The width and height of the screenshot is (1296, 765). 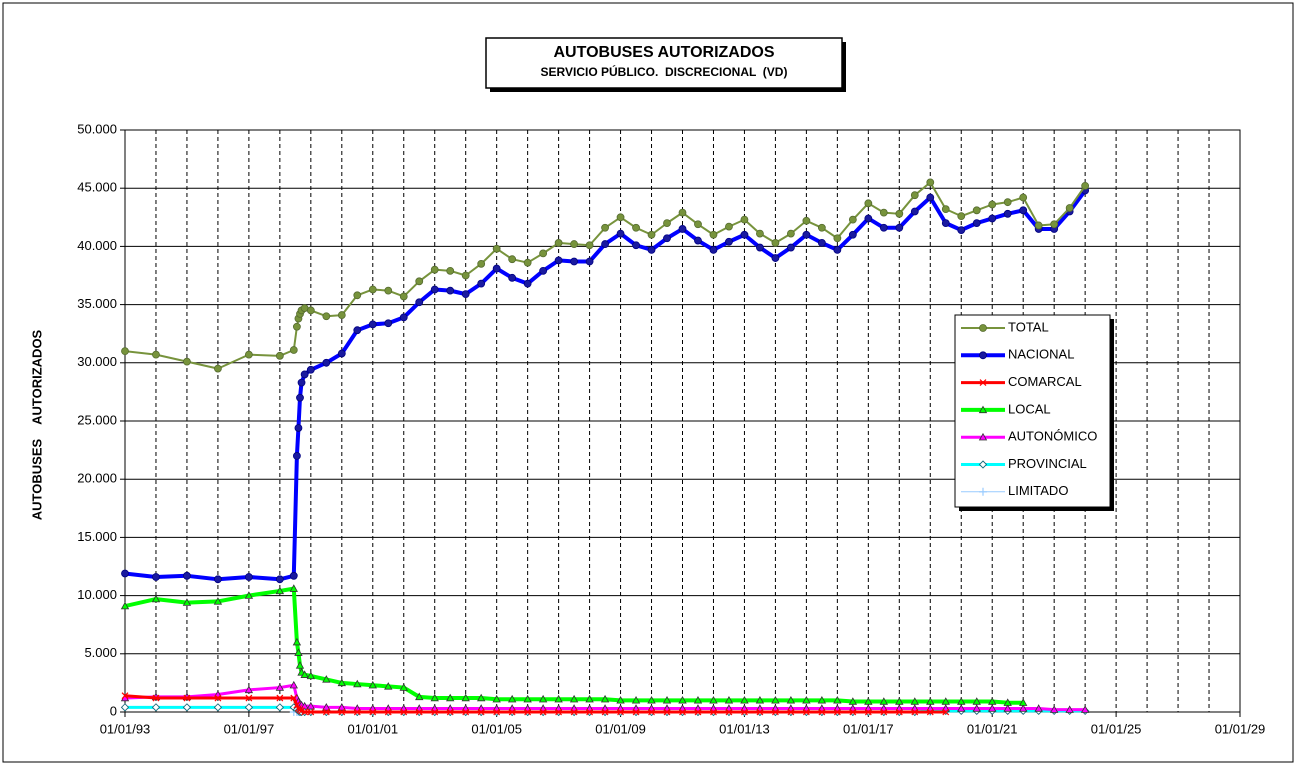 I want to click on y-tick-label: 10.000, so click(x=97, y=594).